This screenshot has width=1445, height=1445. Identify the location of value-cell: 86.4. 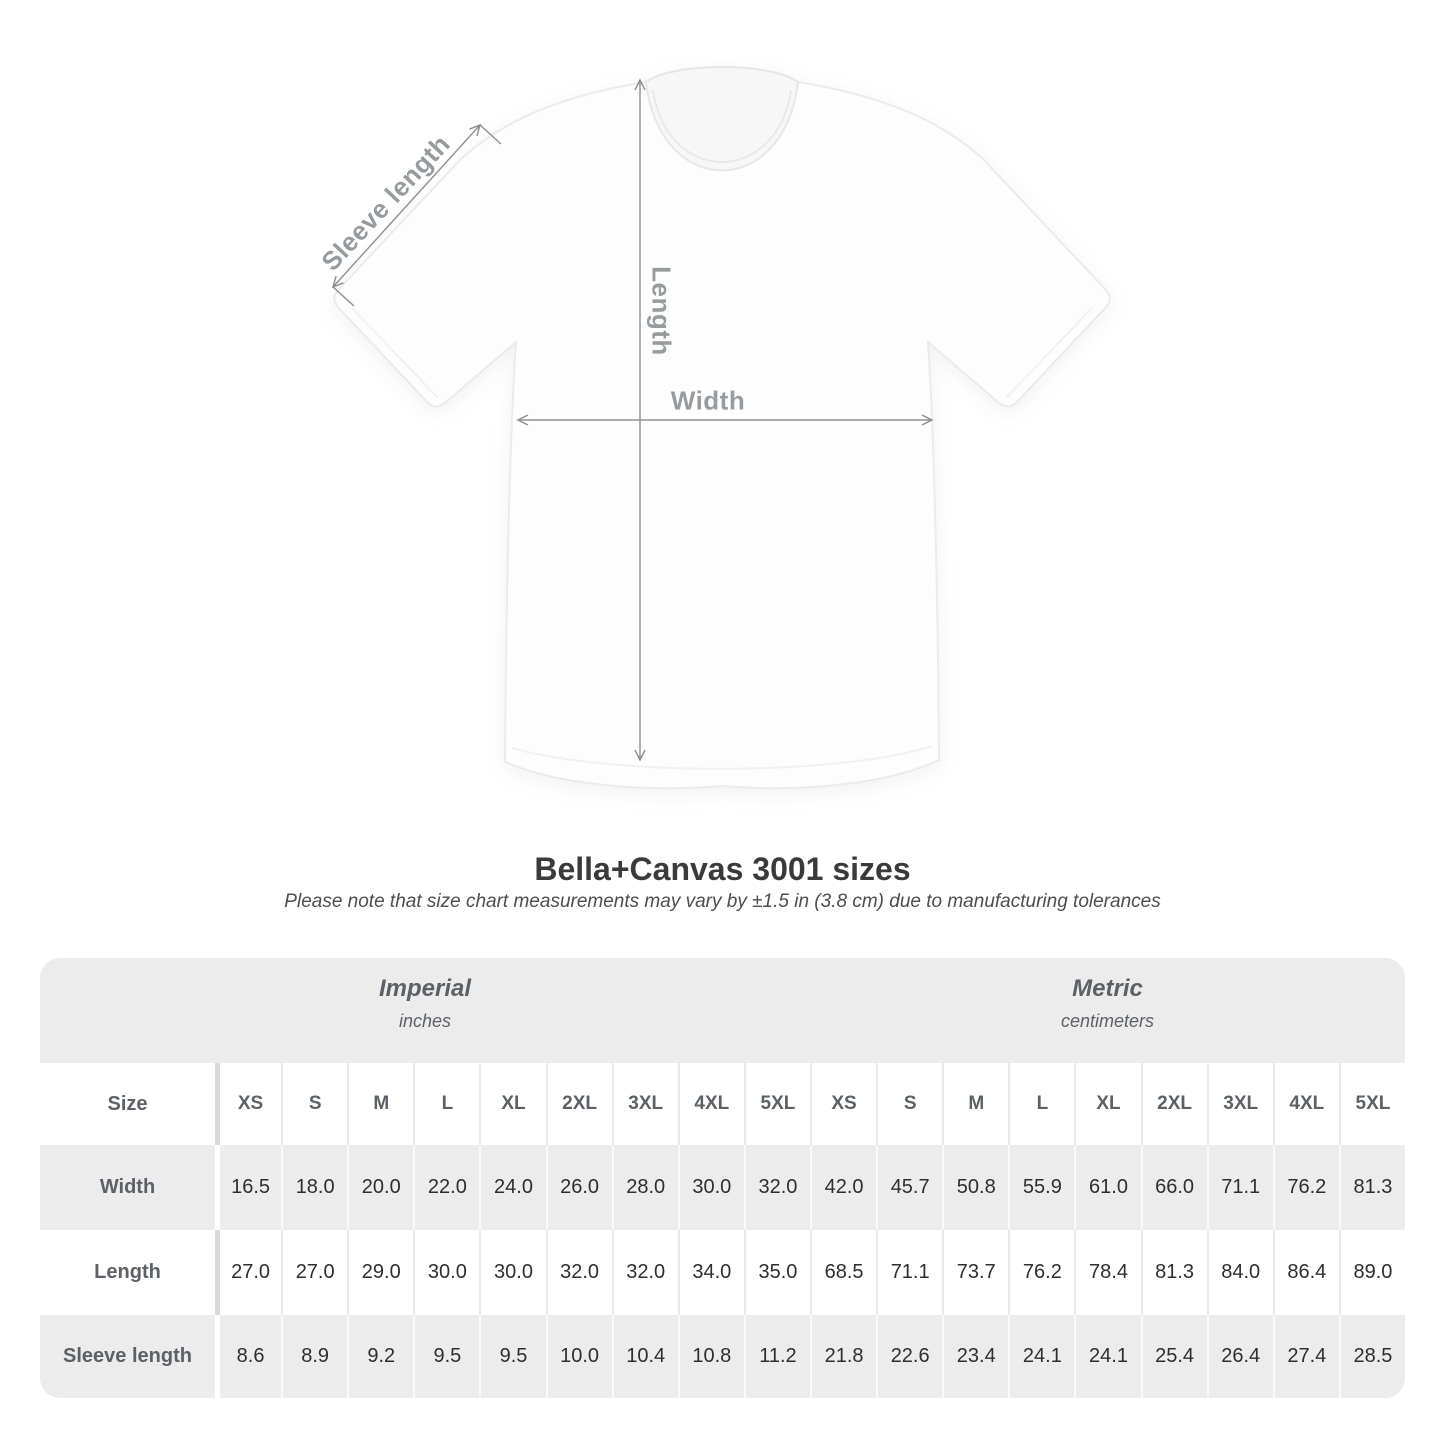
(1305, 1272).